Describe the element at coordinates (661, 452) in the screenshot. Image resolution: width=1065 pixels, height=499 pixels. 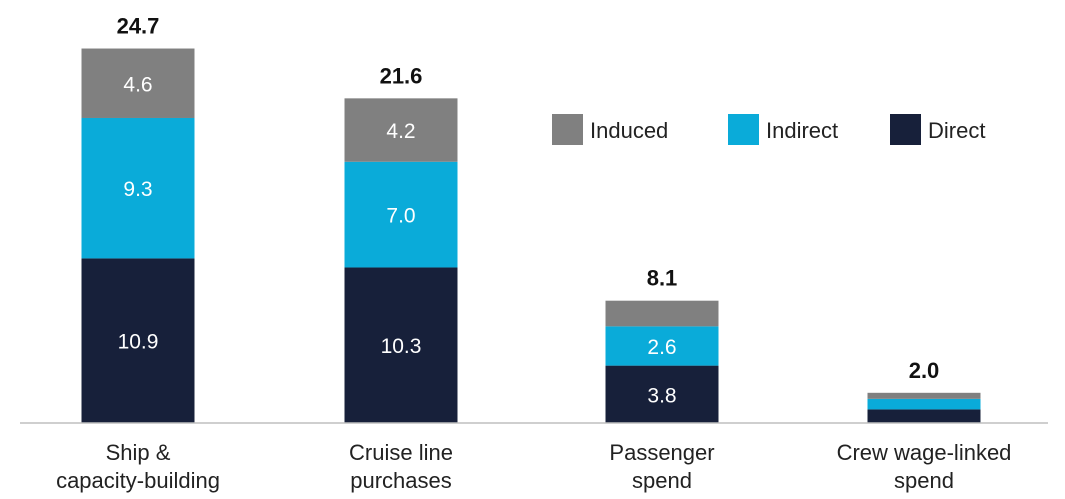
I see `category-label-line: Passenger` at that location.